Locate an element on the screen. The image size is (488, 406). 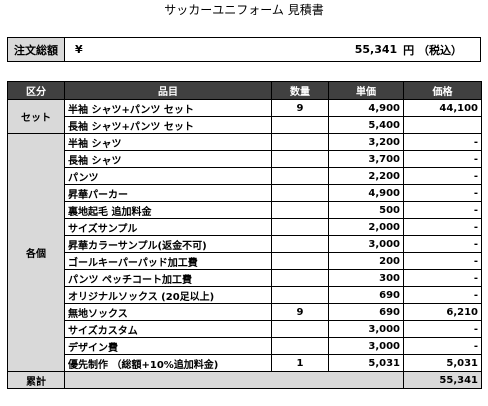
item-name-cell: デザイン費 is located at coordinates (168, 346).